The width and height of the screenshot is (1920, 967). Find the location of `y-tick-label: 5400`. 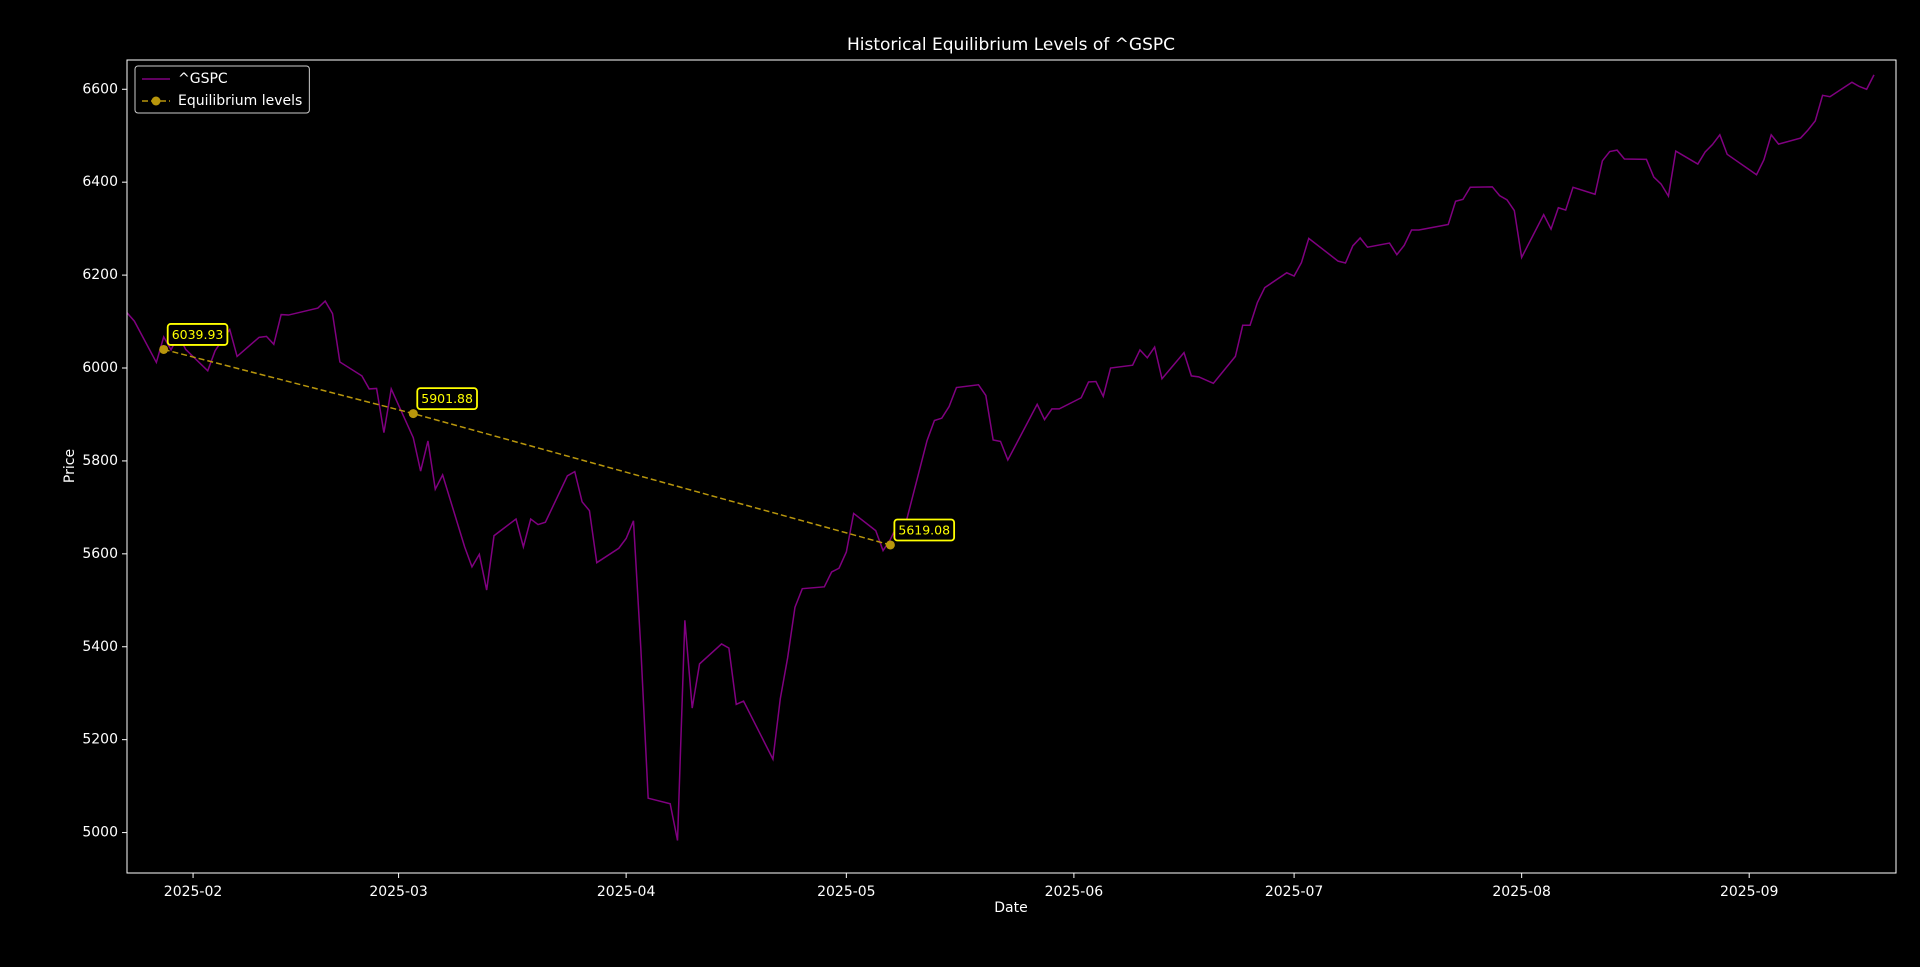

y-tick-label: 5400 is located at coordinates (100, 647).